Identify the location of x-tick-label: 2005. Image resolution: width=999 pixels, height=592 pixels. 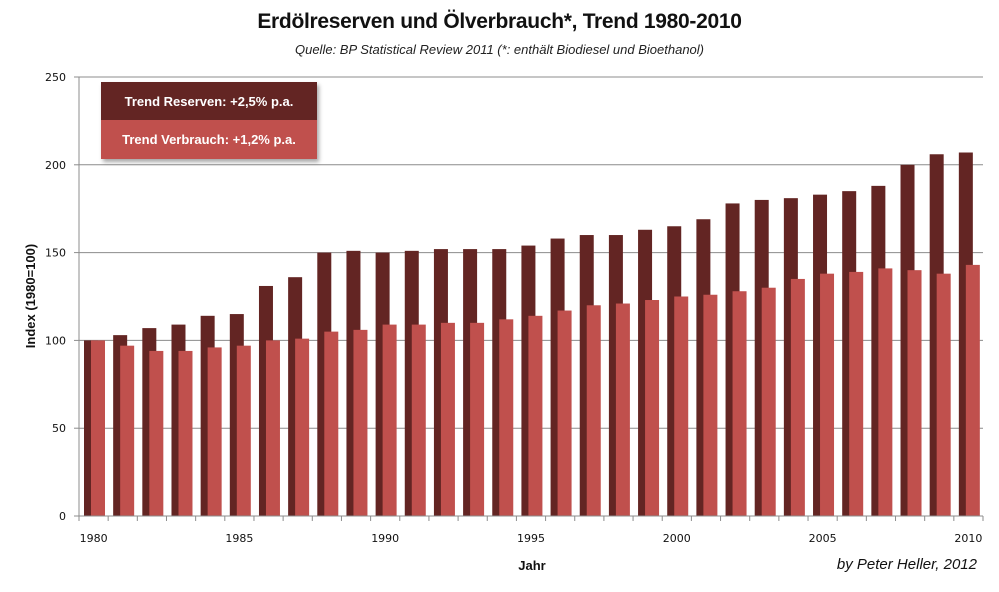
(823, 538).